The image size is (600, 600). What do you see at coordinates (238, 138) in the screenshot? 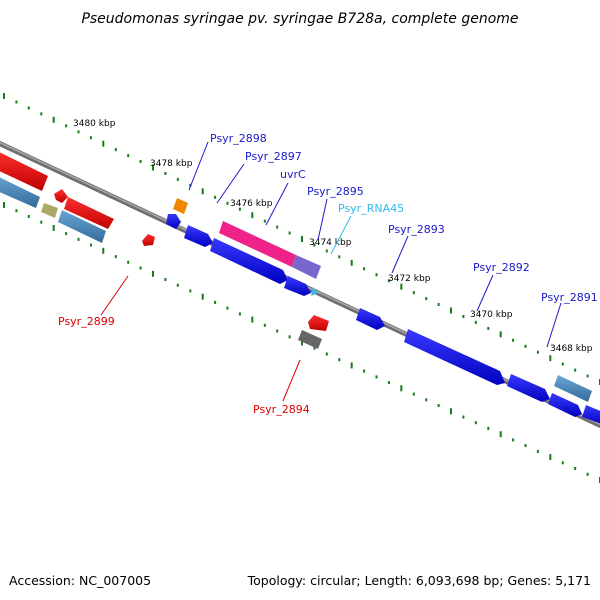
I see `gene-label-psyr-2898: Psyr_2898` at bounding box center [238, 138].